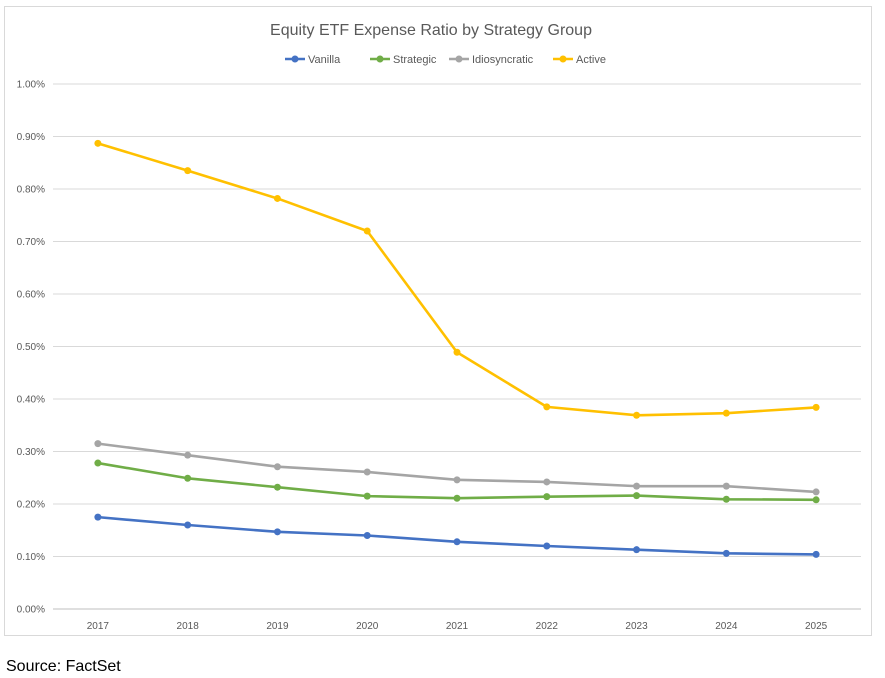  I want to click on y-tick-label: 0.00%, so click(31, 610).